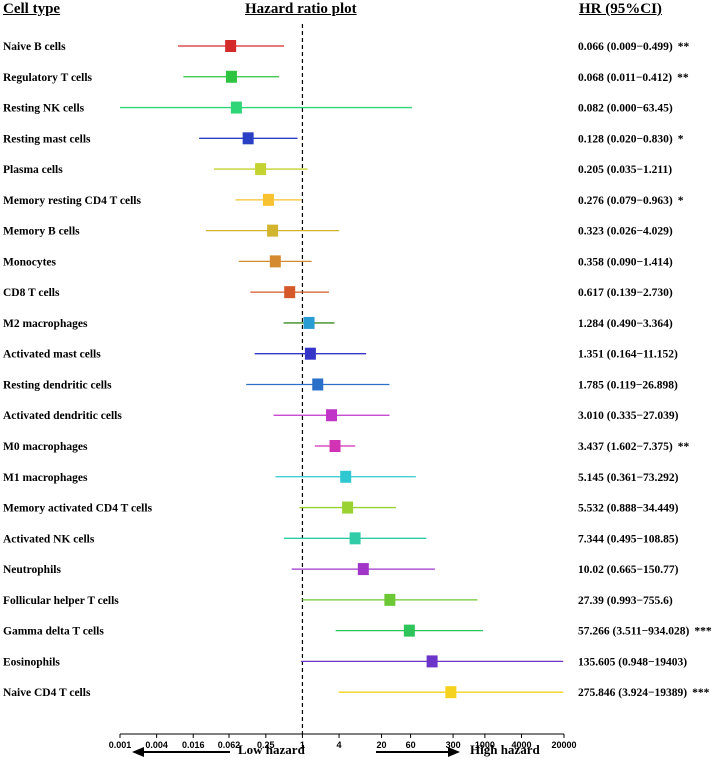  Describe the element at coordinates (625, 601) in the screenshot. I see `hr-value: 27.39 (0.993−755.6)` at that location.